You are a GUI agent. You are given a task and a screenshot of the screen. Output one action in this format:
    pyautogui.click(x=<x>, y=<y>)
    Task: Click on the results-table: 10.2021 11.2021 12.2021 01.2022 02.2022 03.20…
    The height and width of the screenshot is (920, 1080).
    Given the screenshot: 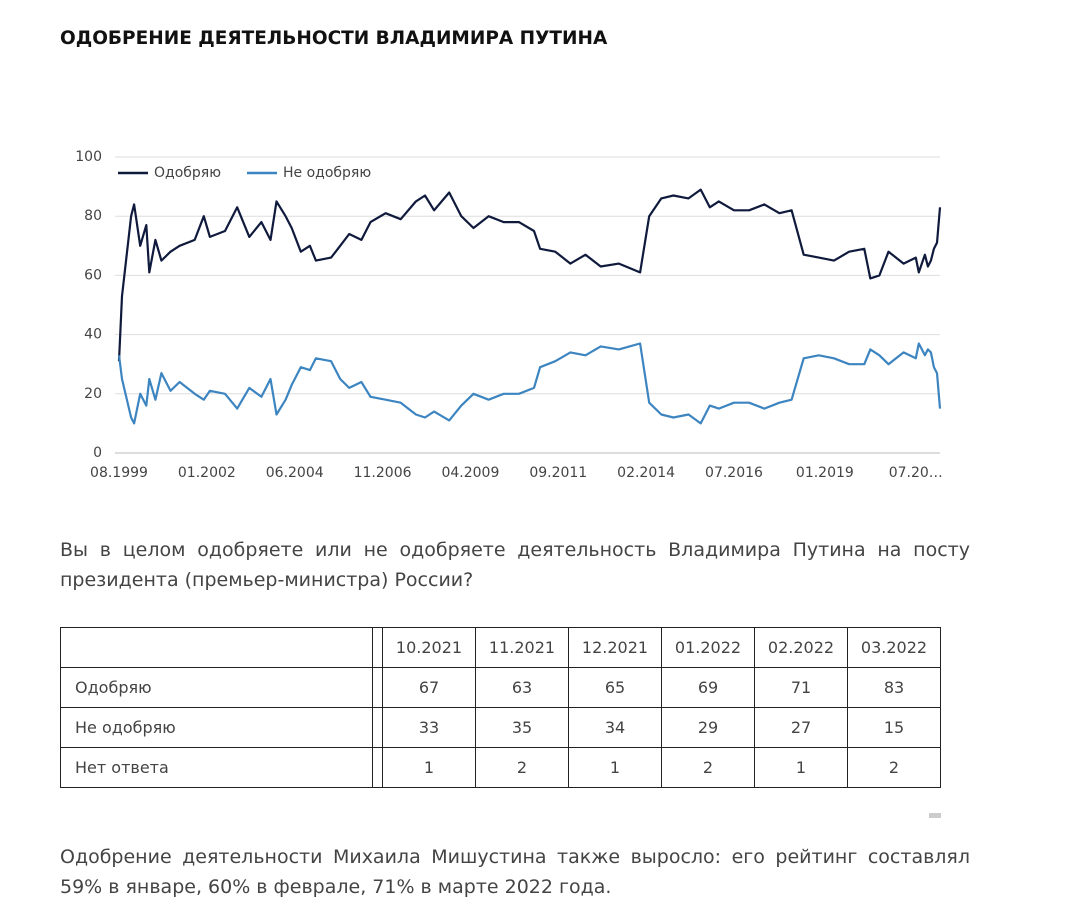 What is the action you would take?
    pyautogui.click(x=500, y=707)
    